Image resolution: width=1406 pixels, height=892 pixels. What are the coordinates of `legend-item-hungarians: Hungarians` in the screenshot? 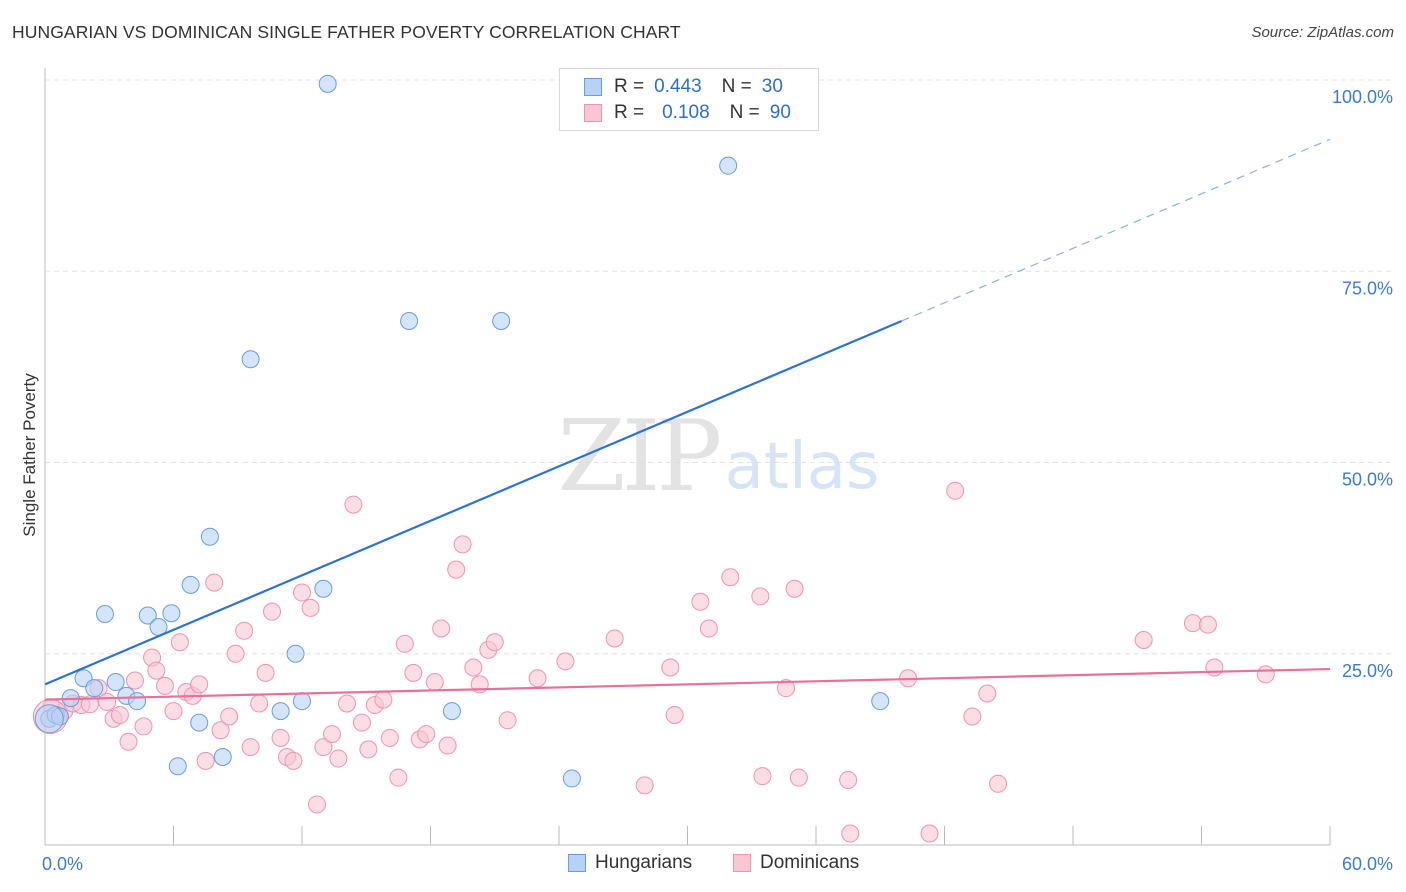 It's located at (630, 863).